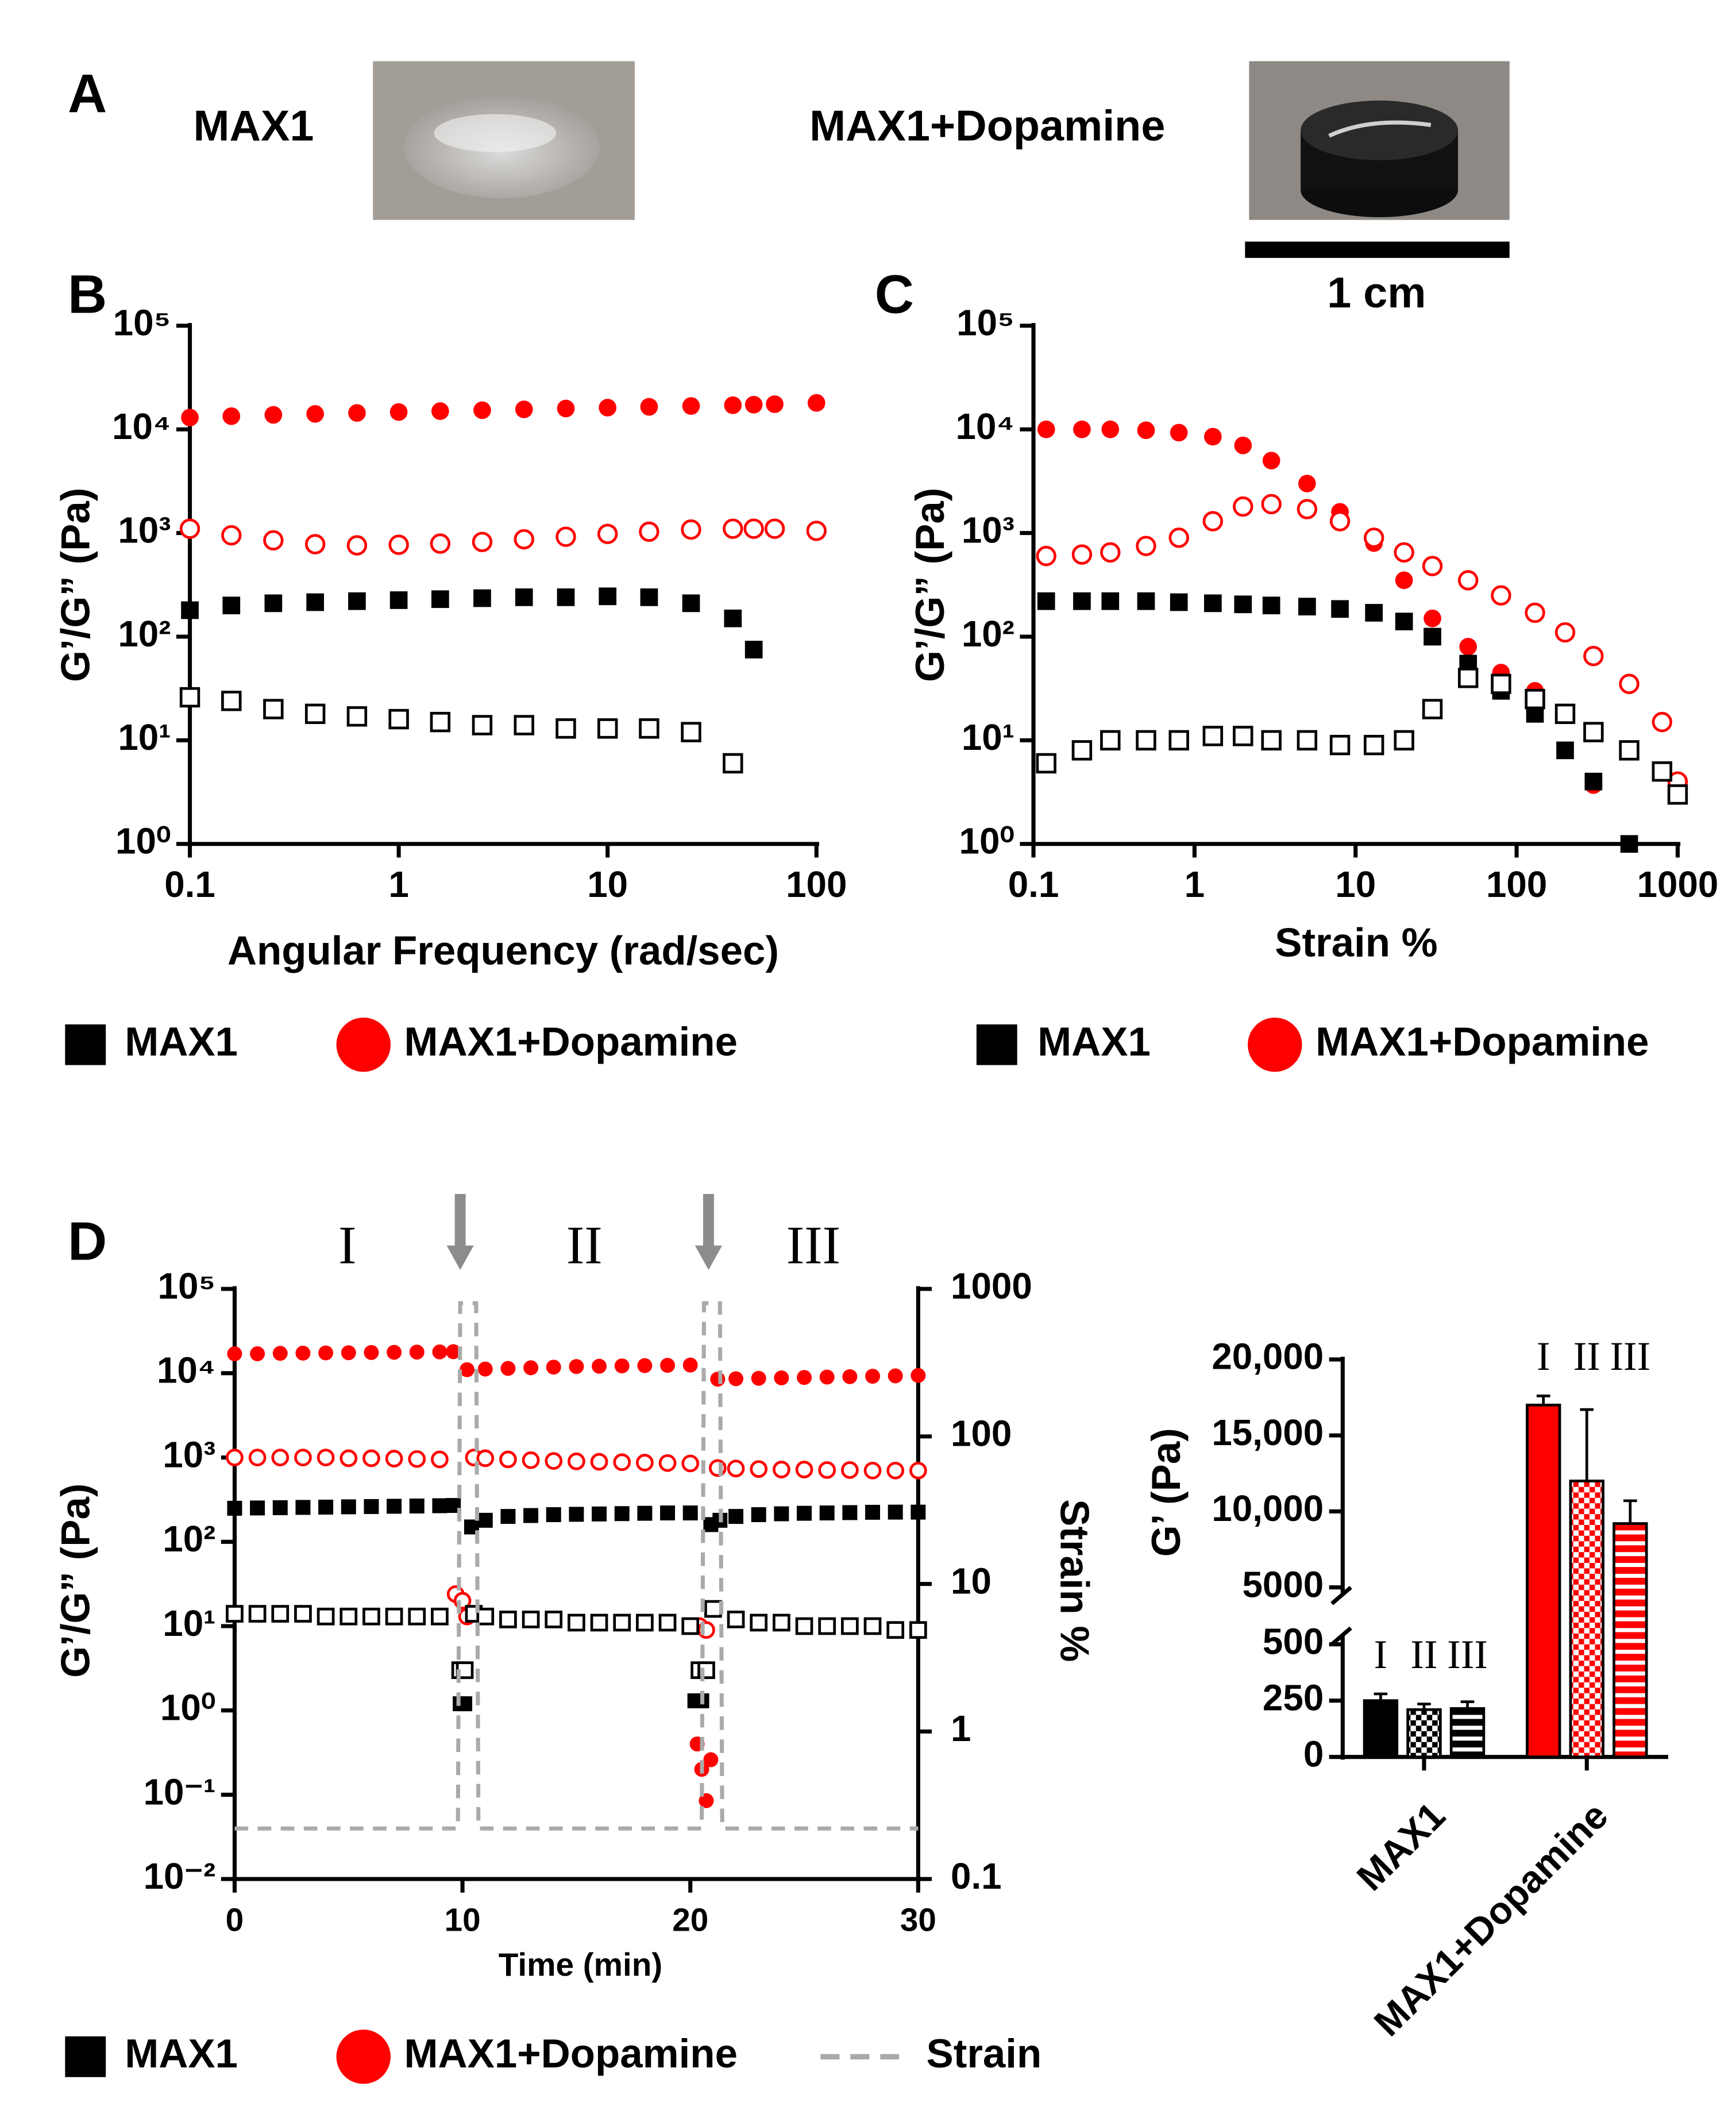 Image resolution: width=1736 pixels, height=2122 pixels. I want to click on error-bar, so click(1630, 1511).